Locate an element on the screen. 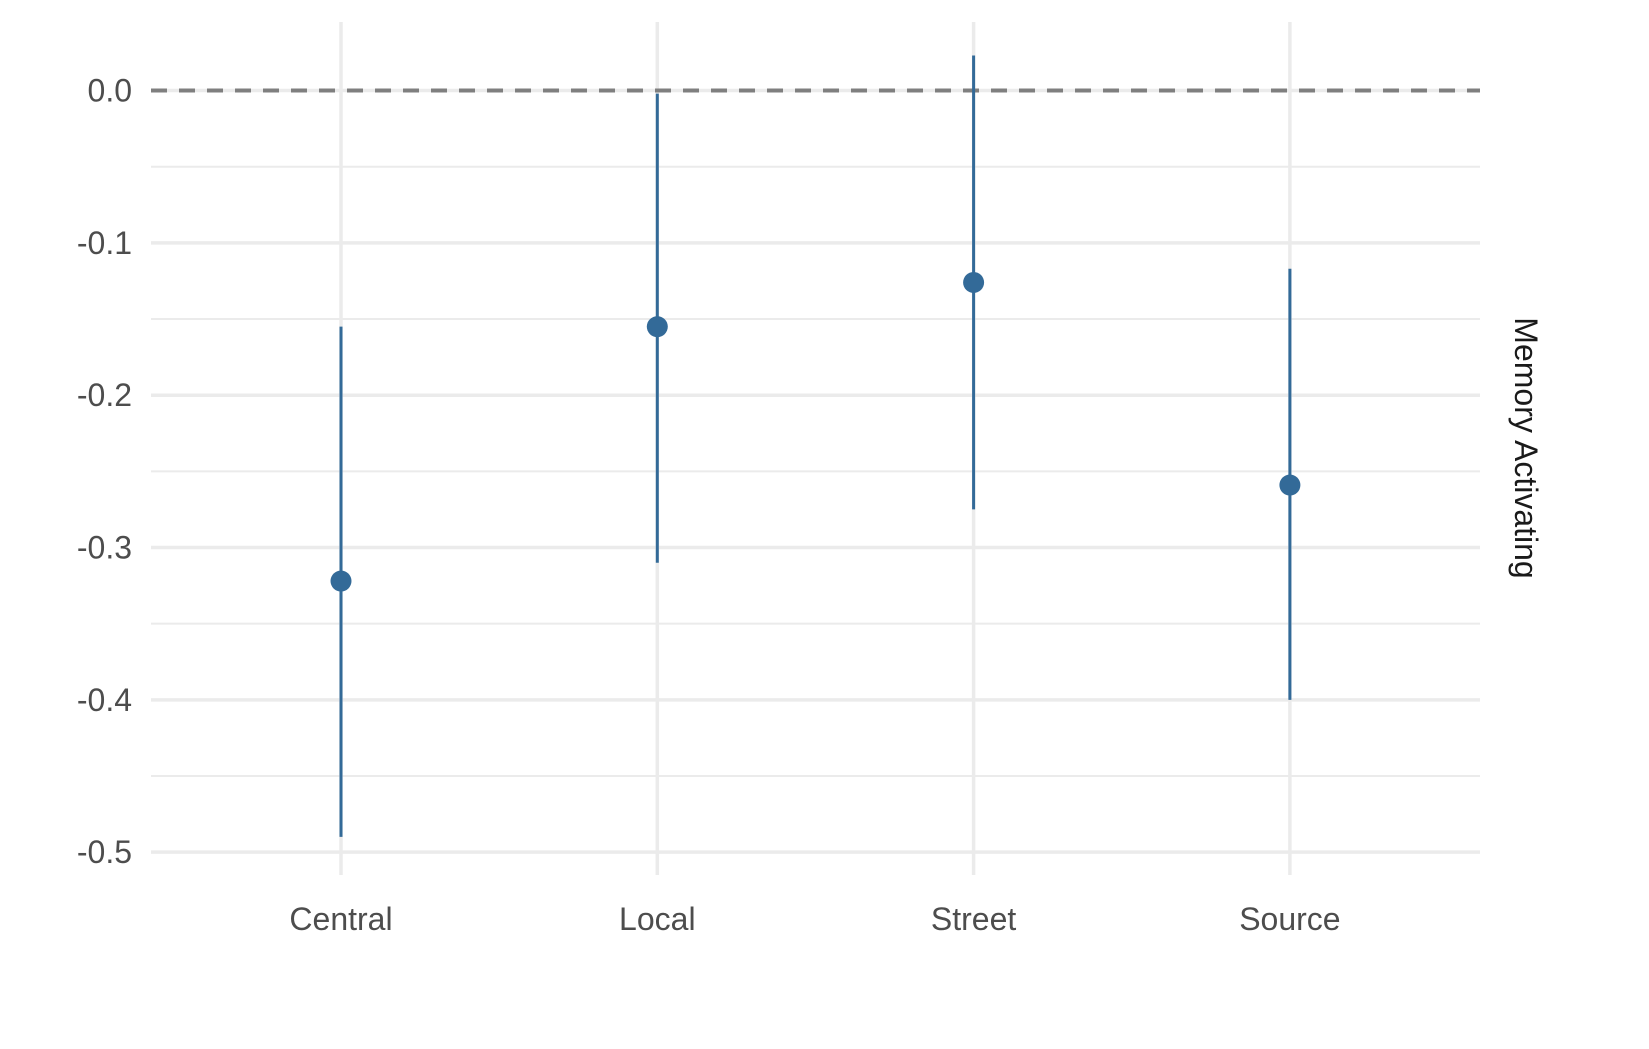 This screenshot has width=1649, height=1049. point-local is located at coordinates (657, 327).